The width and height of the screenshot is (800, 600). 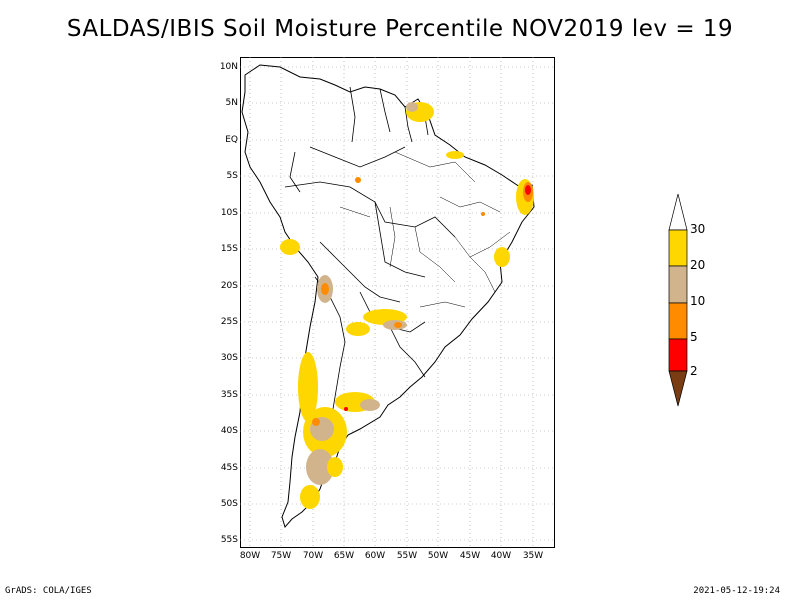 I want to click on lat-label-5n: 5N, so click(x=231, y=103).